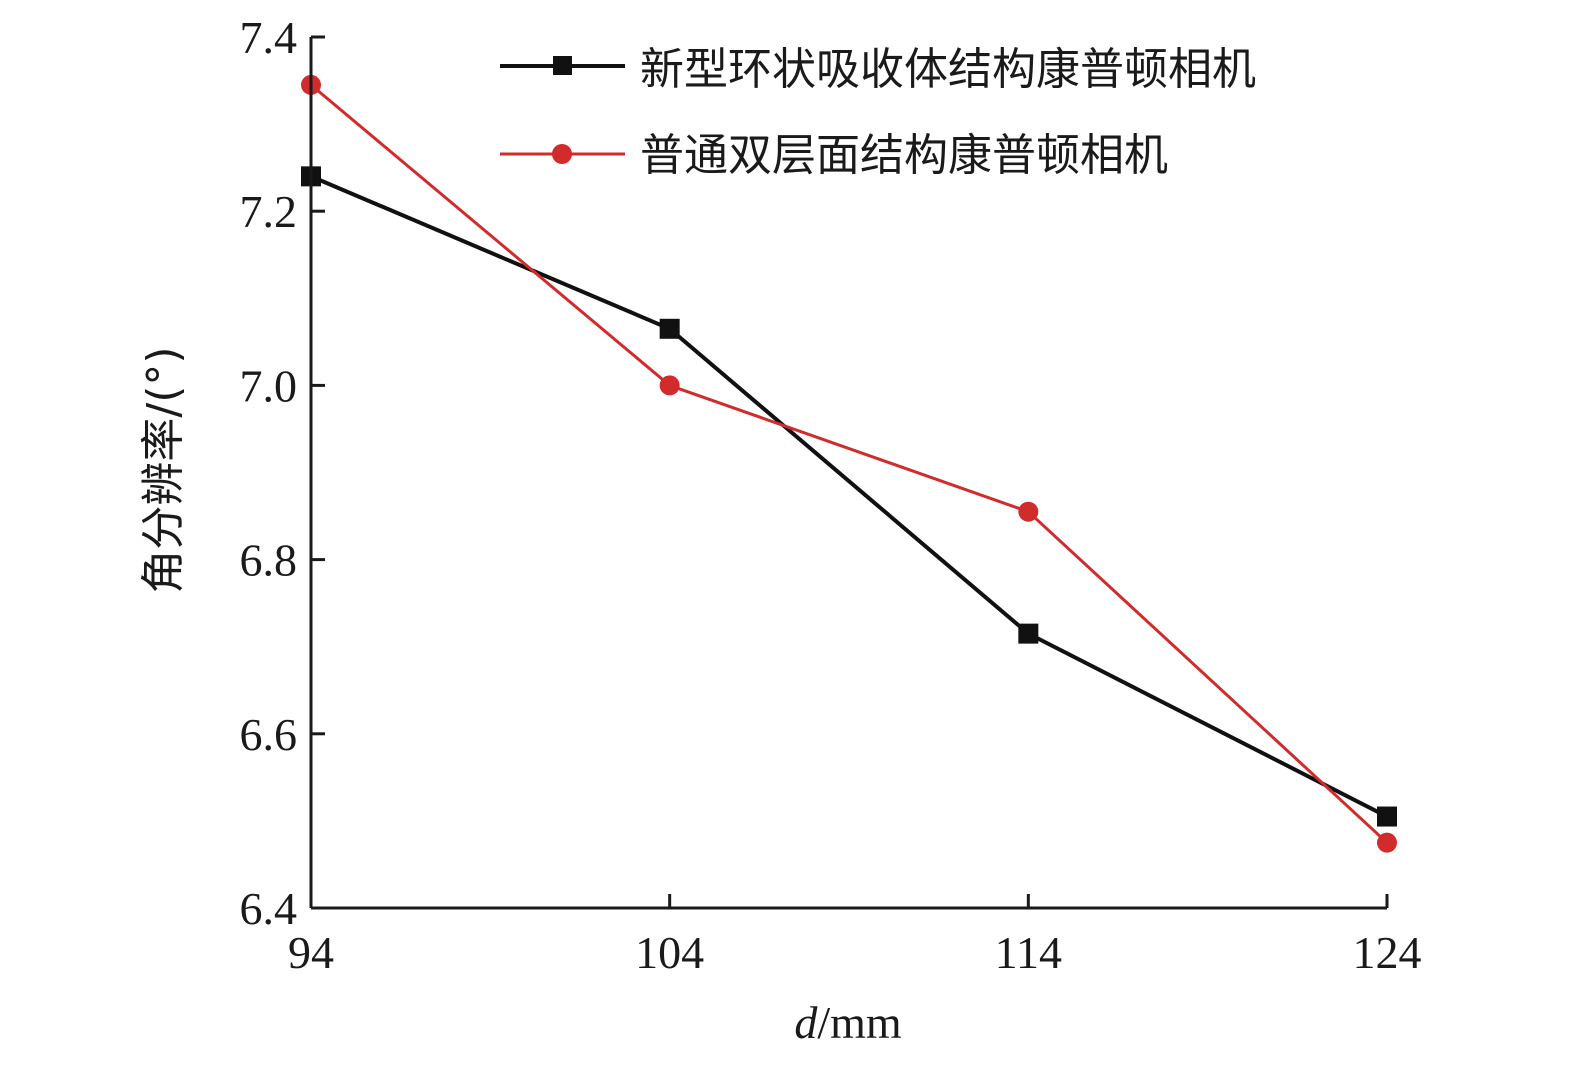 The image size is (1575, 1065). I want to click on y-tick-label: 7.2, so click(269, 211).